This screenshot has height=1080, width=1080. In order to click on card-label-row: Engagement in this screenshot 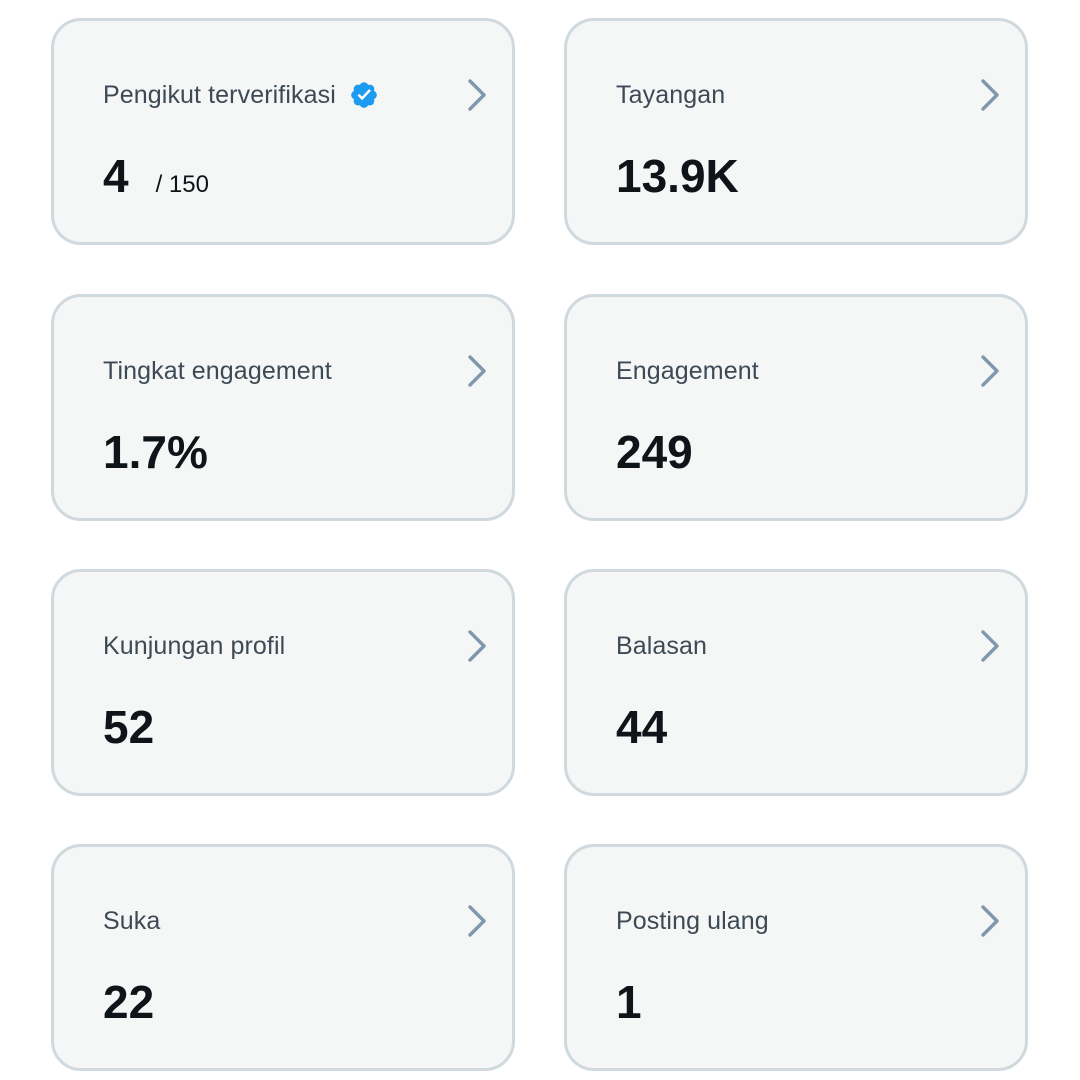, I will do `click(687, 371)`.